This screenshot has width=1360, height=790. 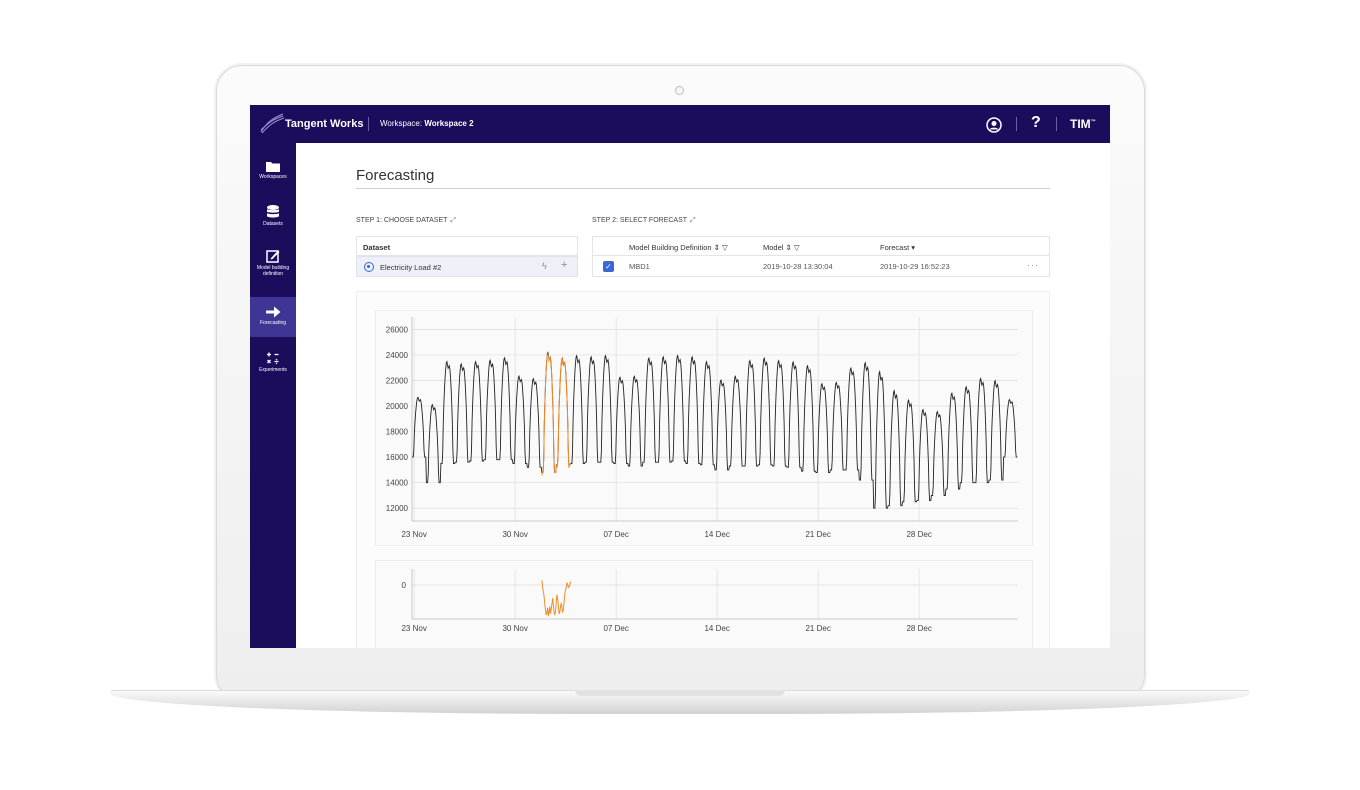 I want to click on database-icon, so click(x=273, y=211).